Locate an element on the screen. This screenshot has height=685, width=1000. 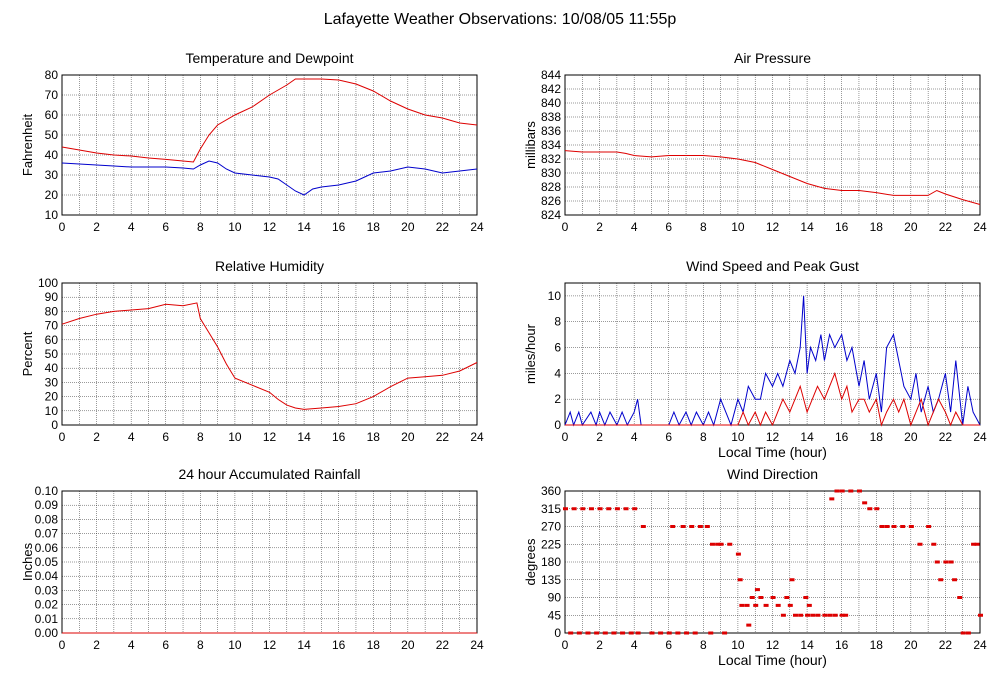
rain-ytick-label: 0.00 is located at coordinates (47, 633).